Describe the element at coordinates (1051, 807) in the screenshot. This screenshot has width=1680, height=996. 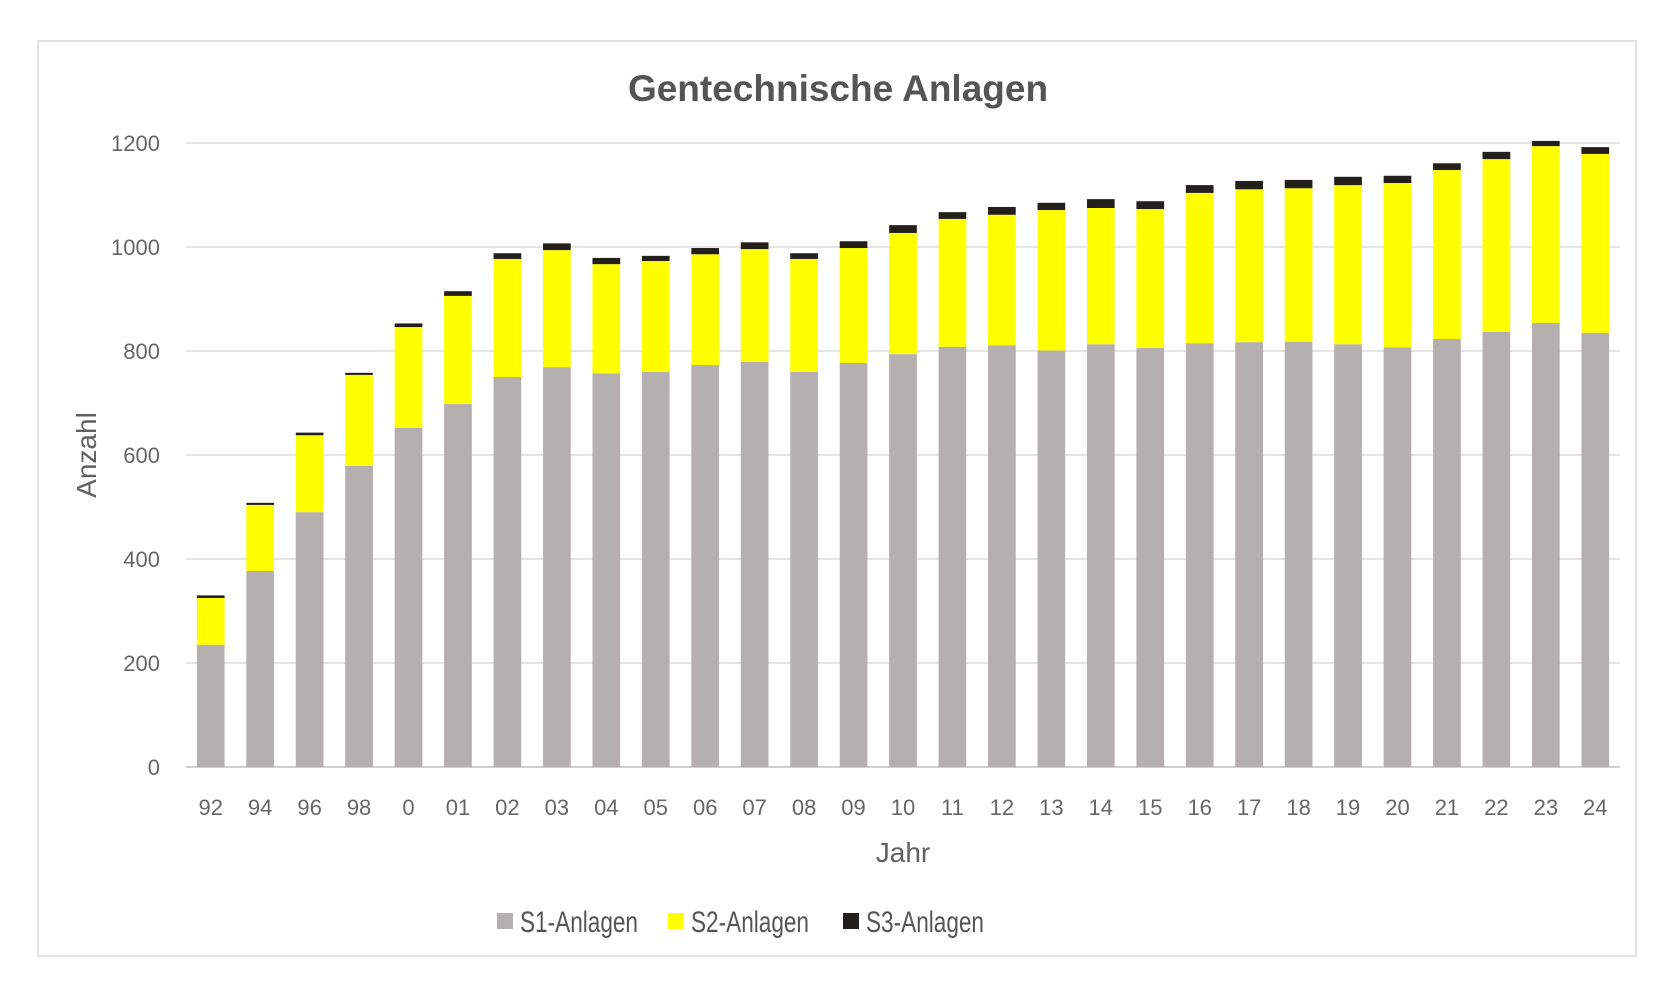
I see `x-tick-label: 13` at that location.